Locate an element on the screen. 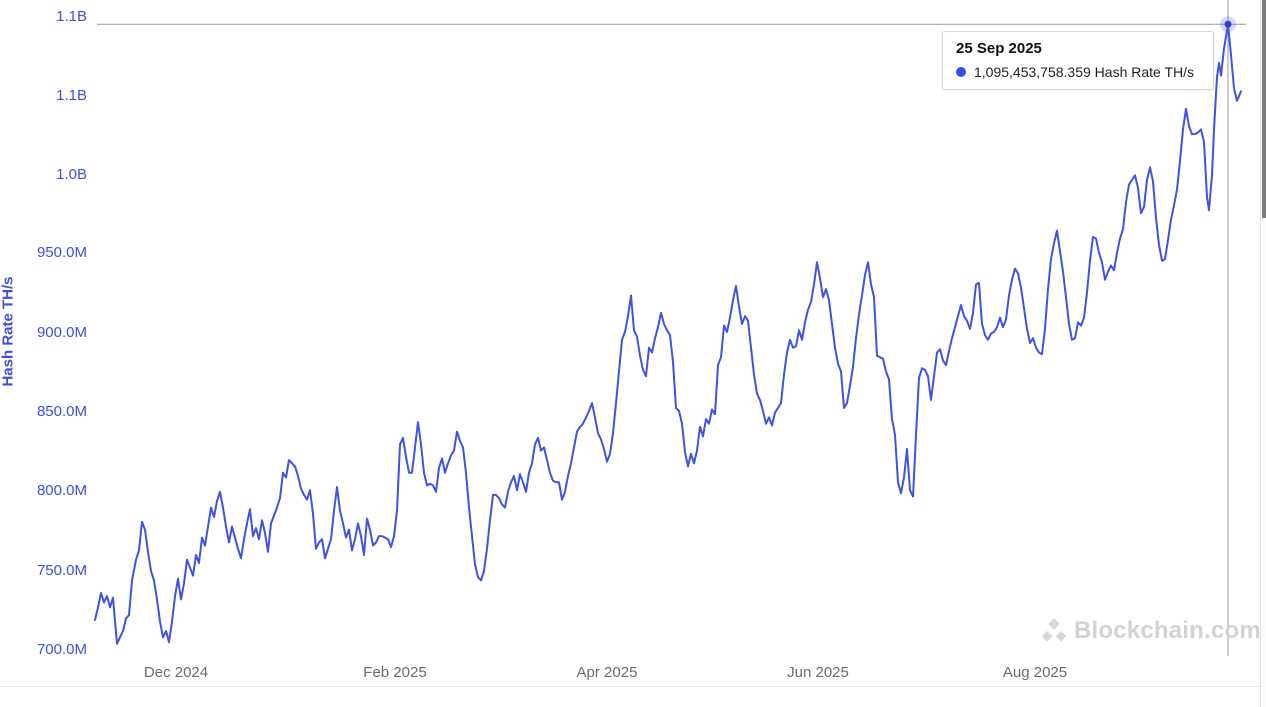 The height and width of the screenshot is (707, 1266). blockchain-watermark-link: Blockchain.com is located at coordinates (1150, 631).